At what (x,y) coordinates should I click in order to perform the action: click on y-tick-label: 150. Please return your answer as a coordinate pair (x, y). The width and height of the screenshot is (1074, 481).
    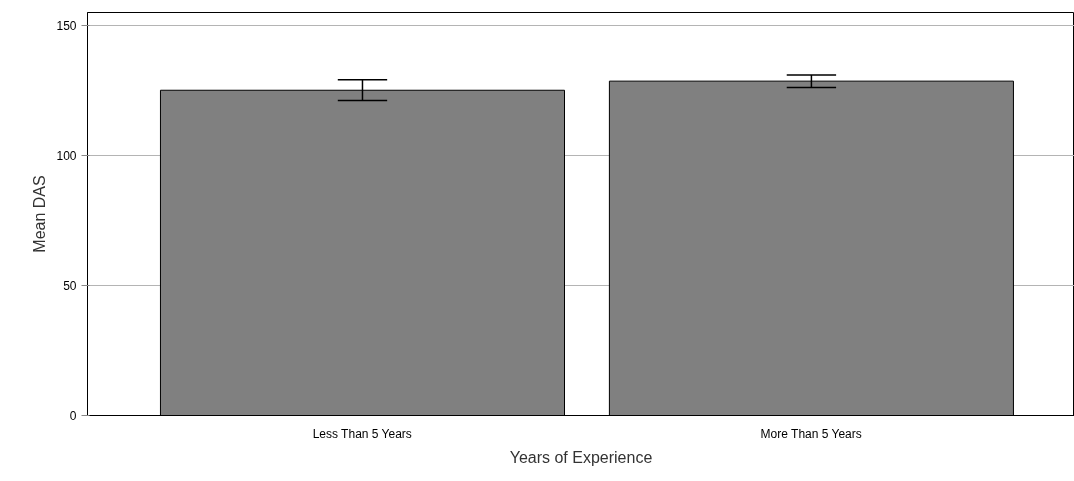
    Looking at the image, I should click on (66, 26).